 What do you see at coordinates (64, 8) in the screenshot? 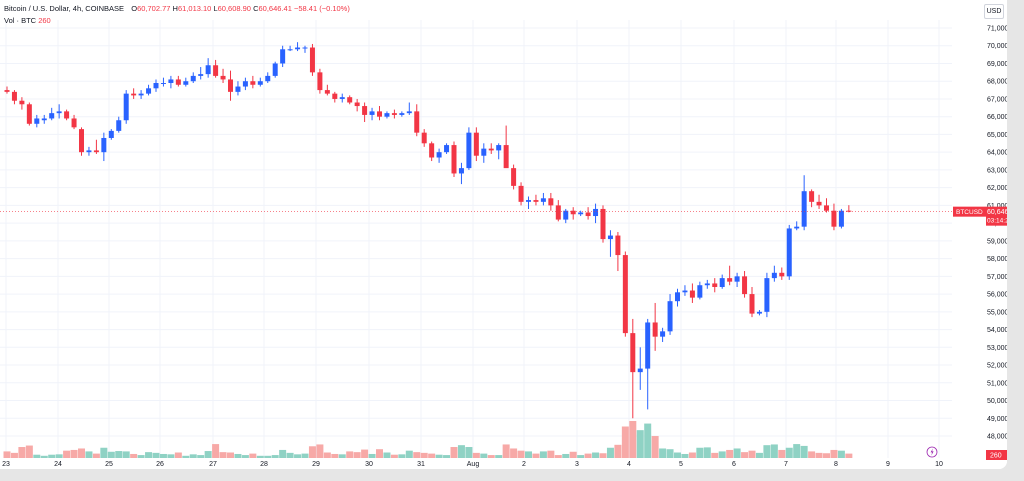
I see `legend-symbol: Bitcoin / U.S. Dollar, 4h, COINBASE` at bounding box center [64, 8].